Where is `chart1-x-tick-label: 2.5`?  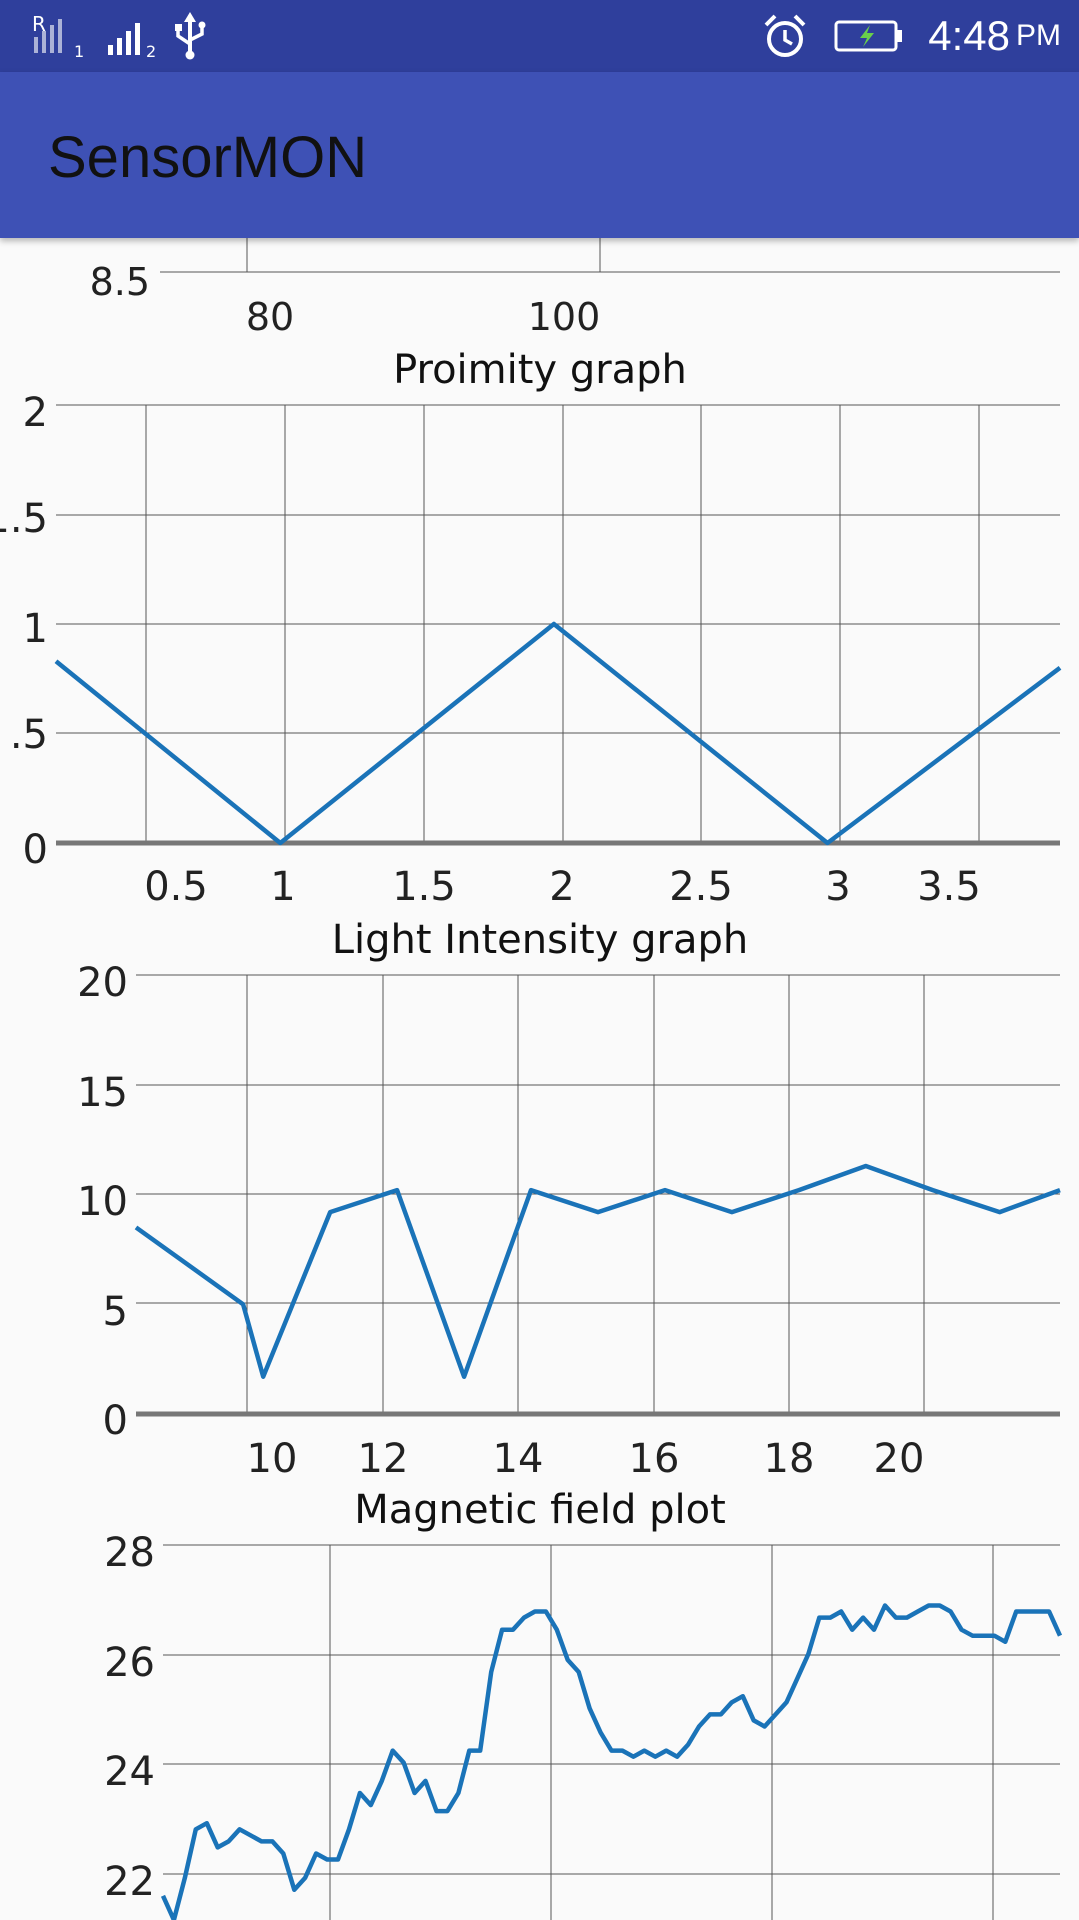 chart1-x-tick-label: 2.5 is located at coordinates (701, 887).